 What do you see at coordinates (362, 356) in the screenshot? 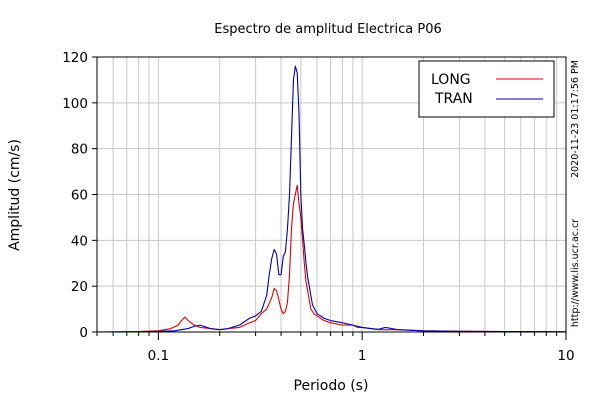
I see `x-tick-label: 1` at bounding box center [362, 356].